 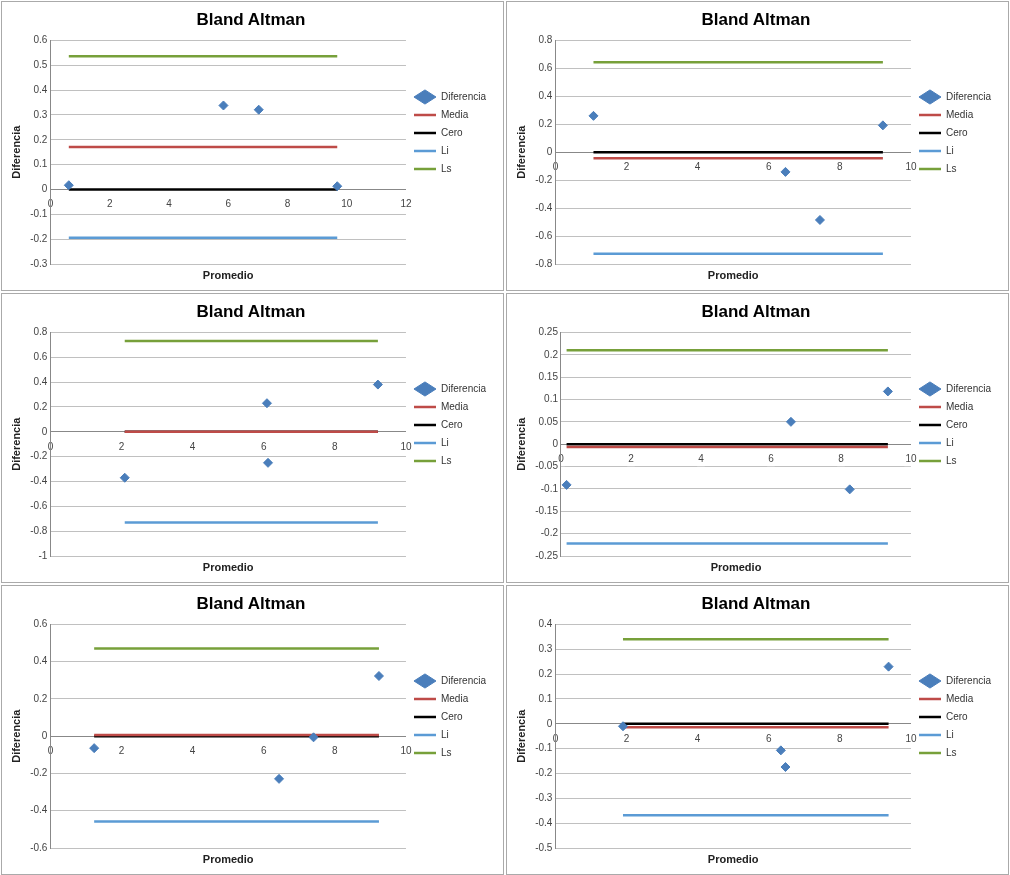 What do you see at coordinates (544, 847) in the screenshot?
I see `y-tick-label: -0.5` at bounding box center [544, 847].